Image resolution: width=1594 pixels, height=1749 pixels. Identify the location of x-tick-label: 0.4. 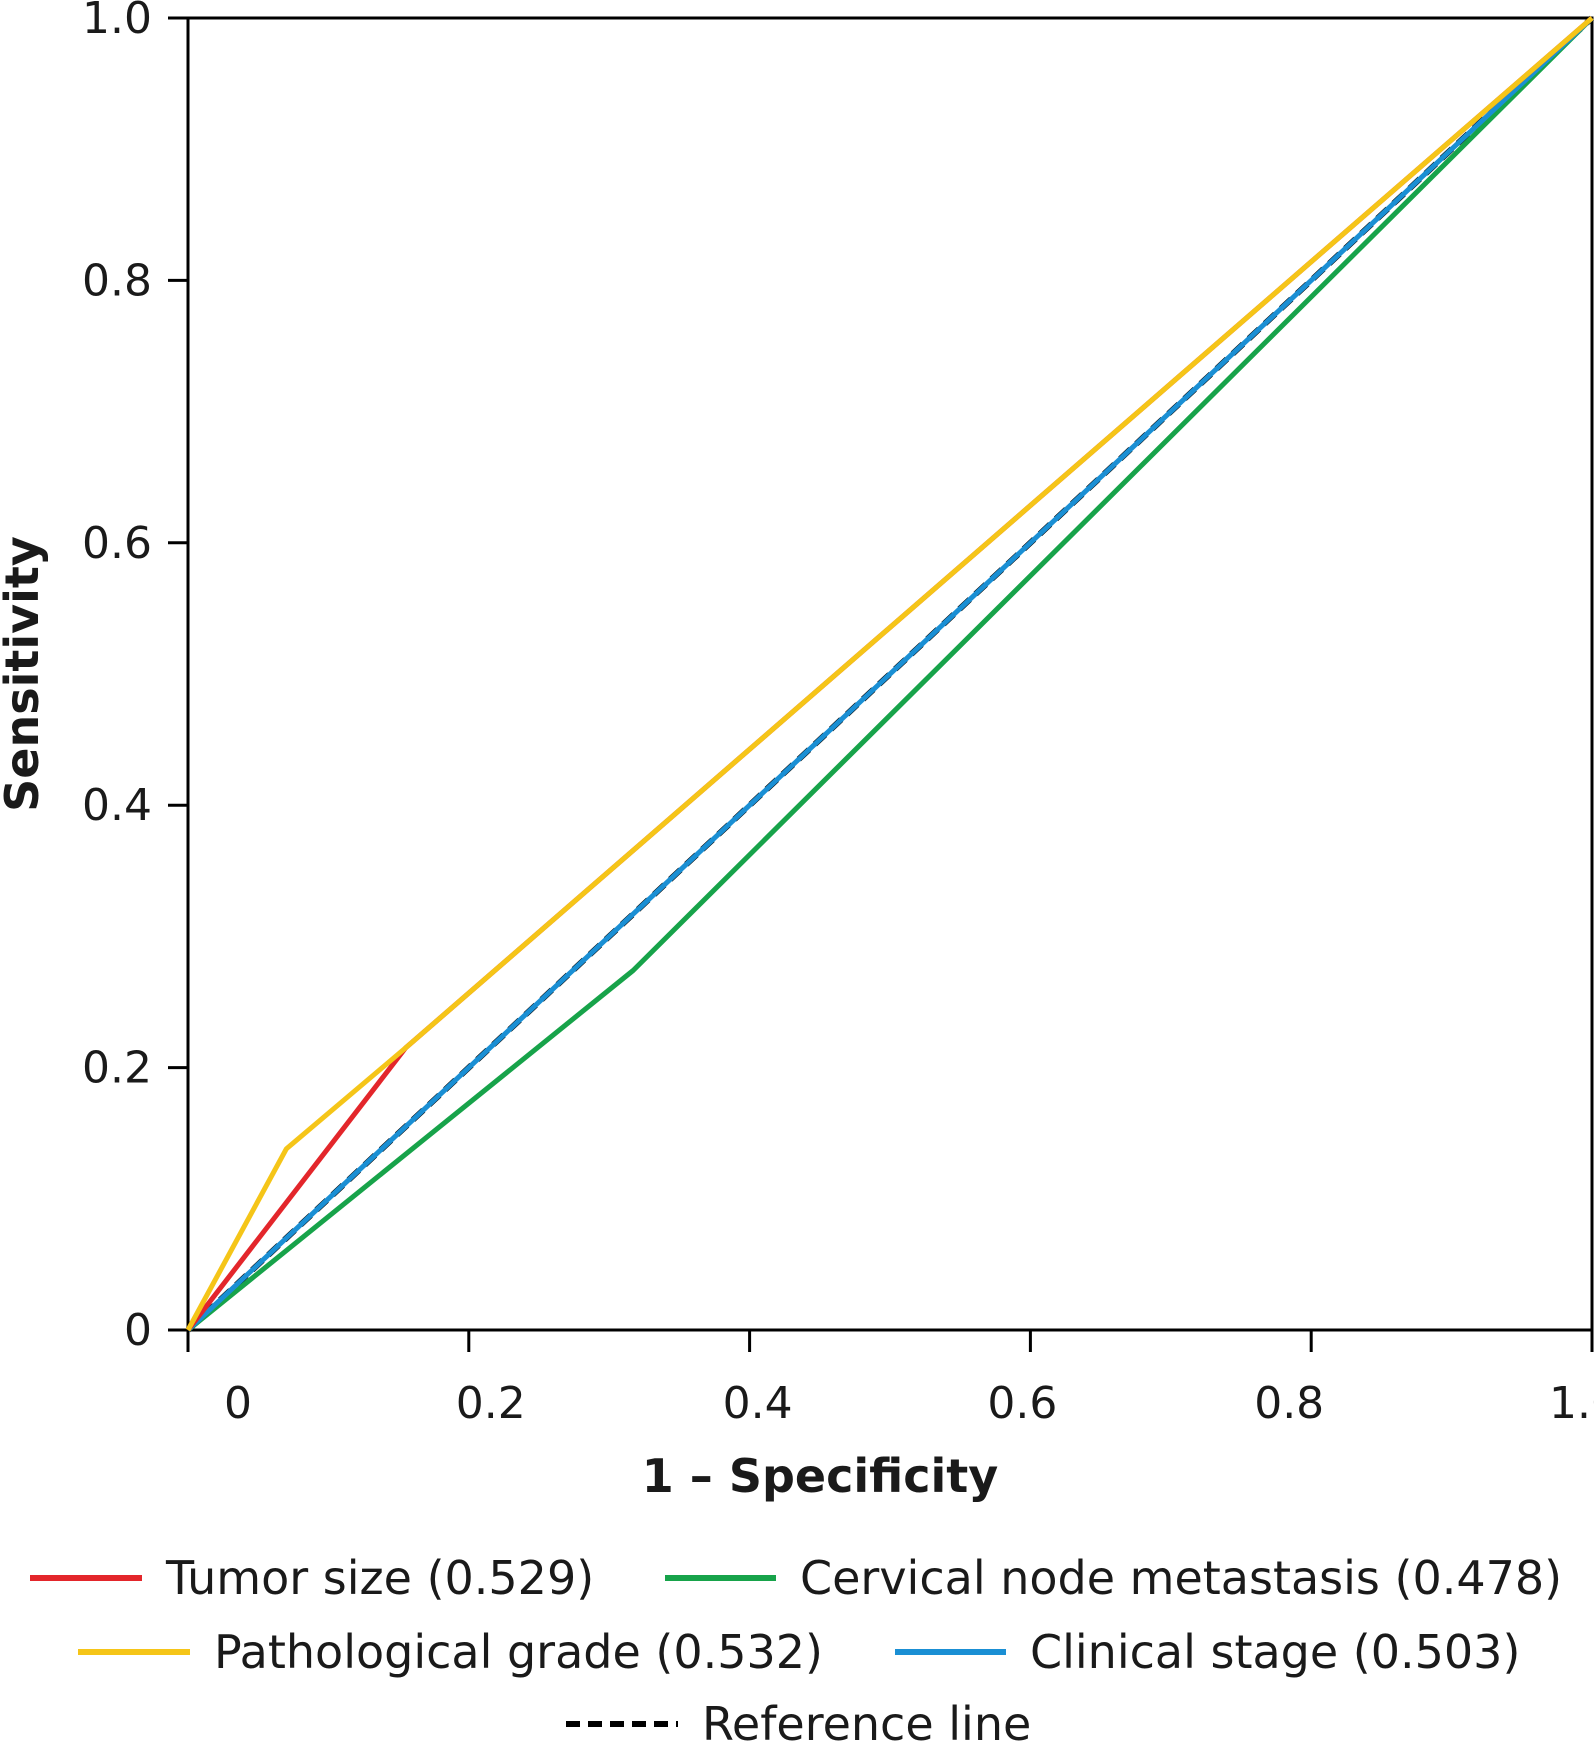
(758, 1403).